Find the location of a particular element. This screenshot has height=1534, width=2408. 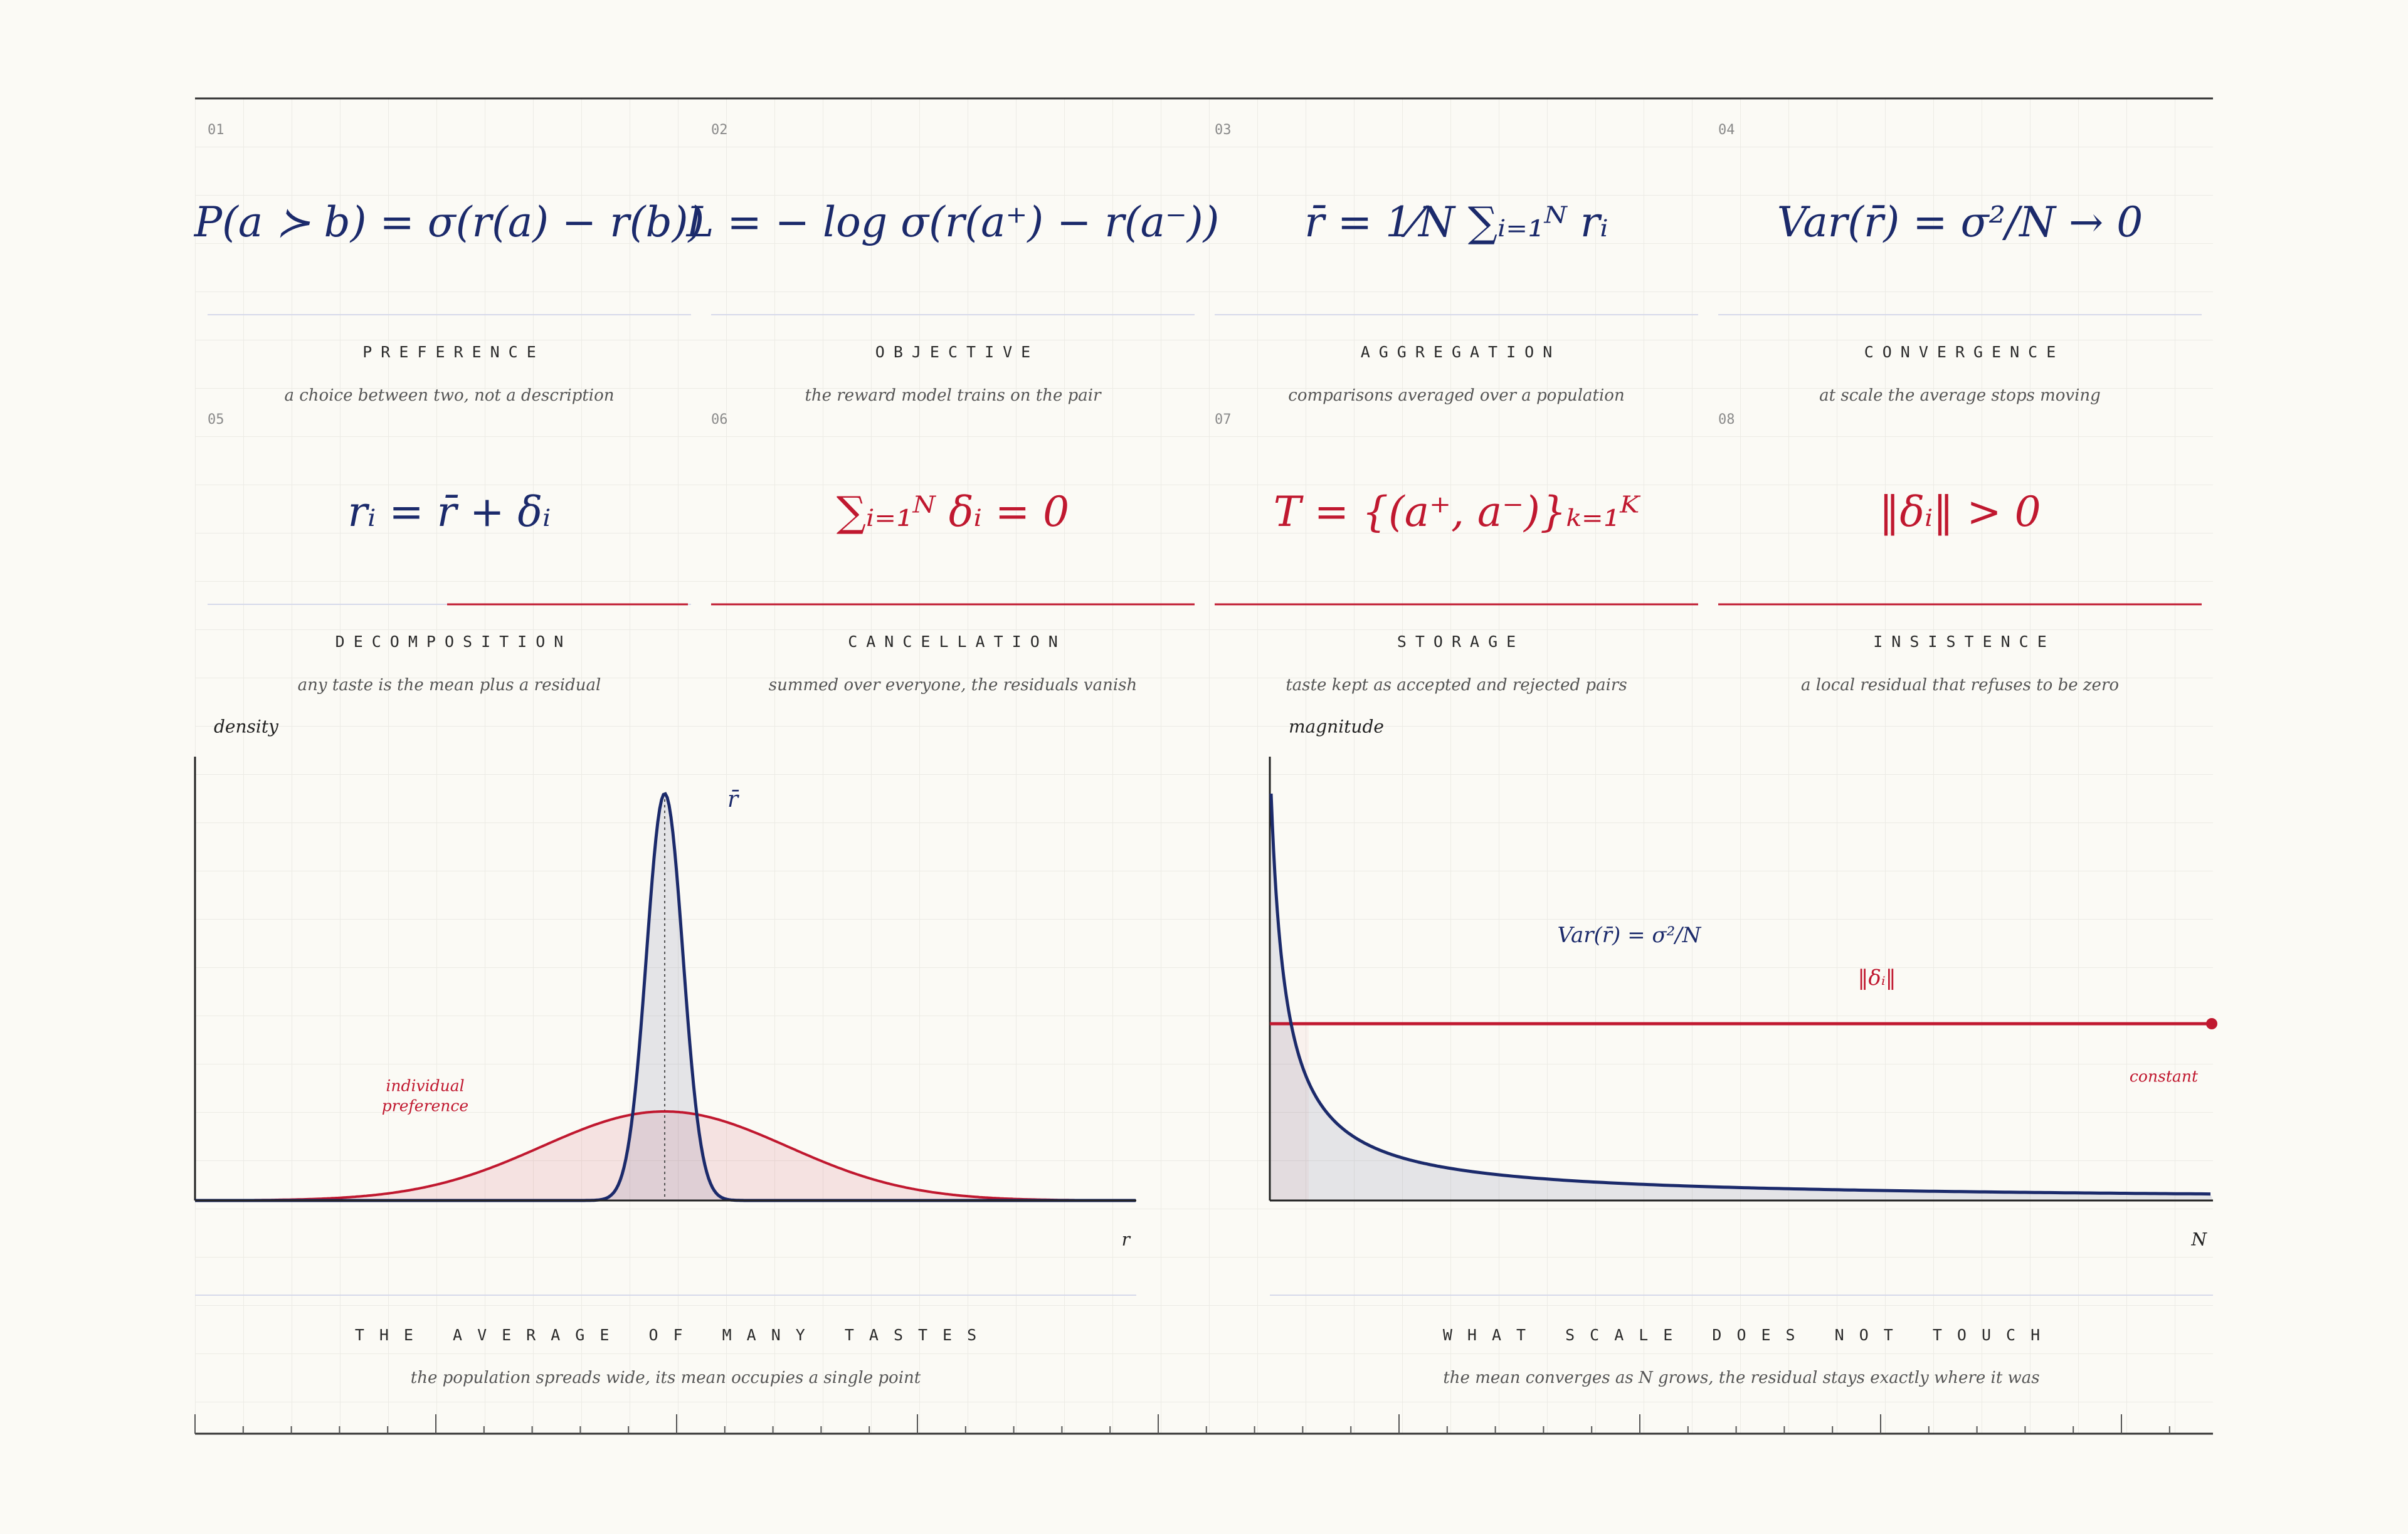

residual-label: ‖δᵢ‖ is located at coordinates (1876, 977).